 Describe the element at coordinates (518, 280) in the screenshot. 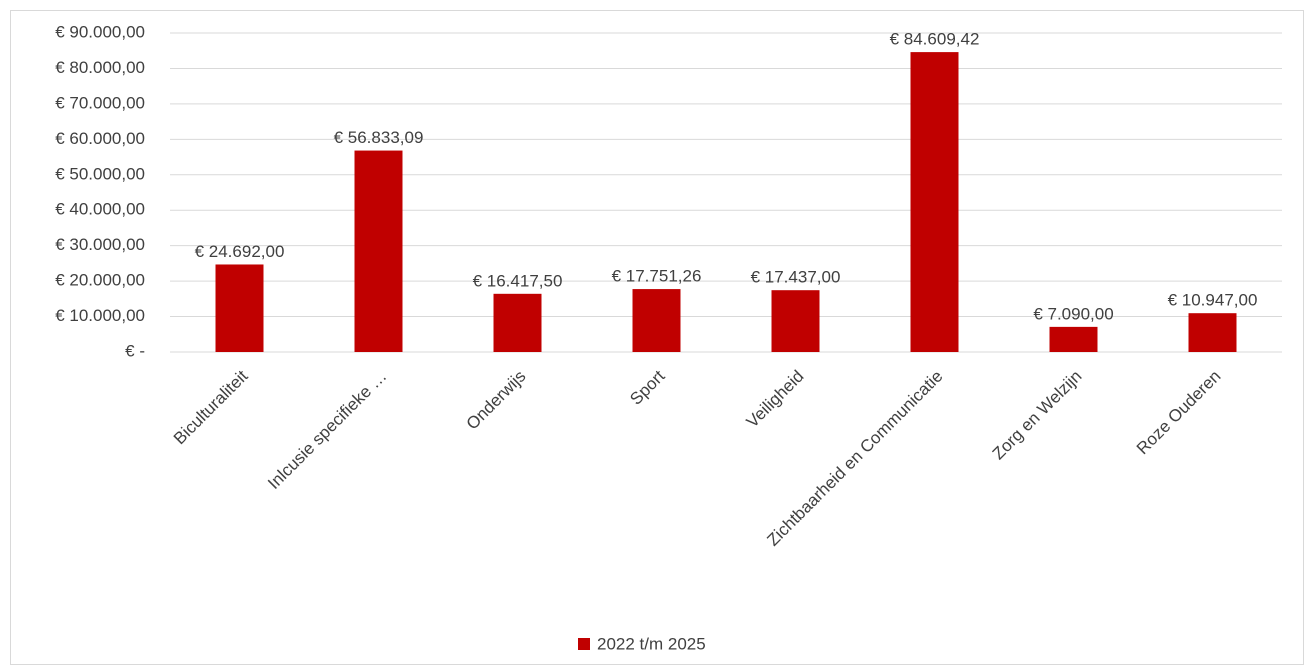

I see `data-label: € 16.417,50` at that location.